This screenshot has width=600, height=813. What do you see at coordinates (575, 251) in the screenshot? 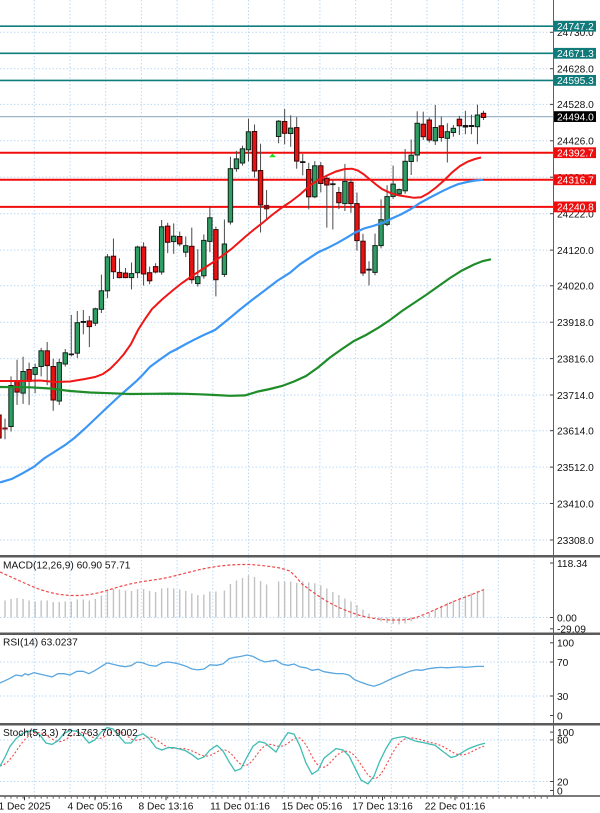
I see `svg-text: 24120.0` at bounding box center [575, 251].